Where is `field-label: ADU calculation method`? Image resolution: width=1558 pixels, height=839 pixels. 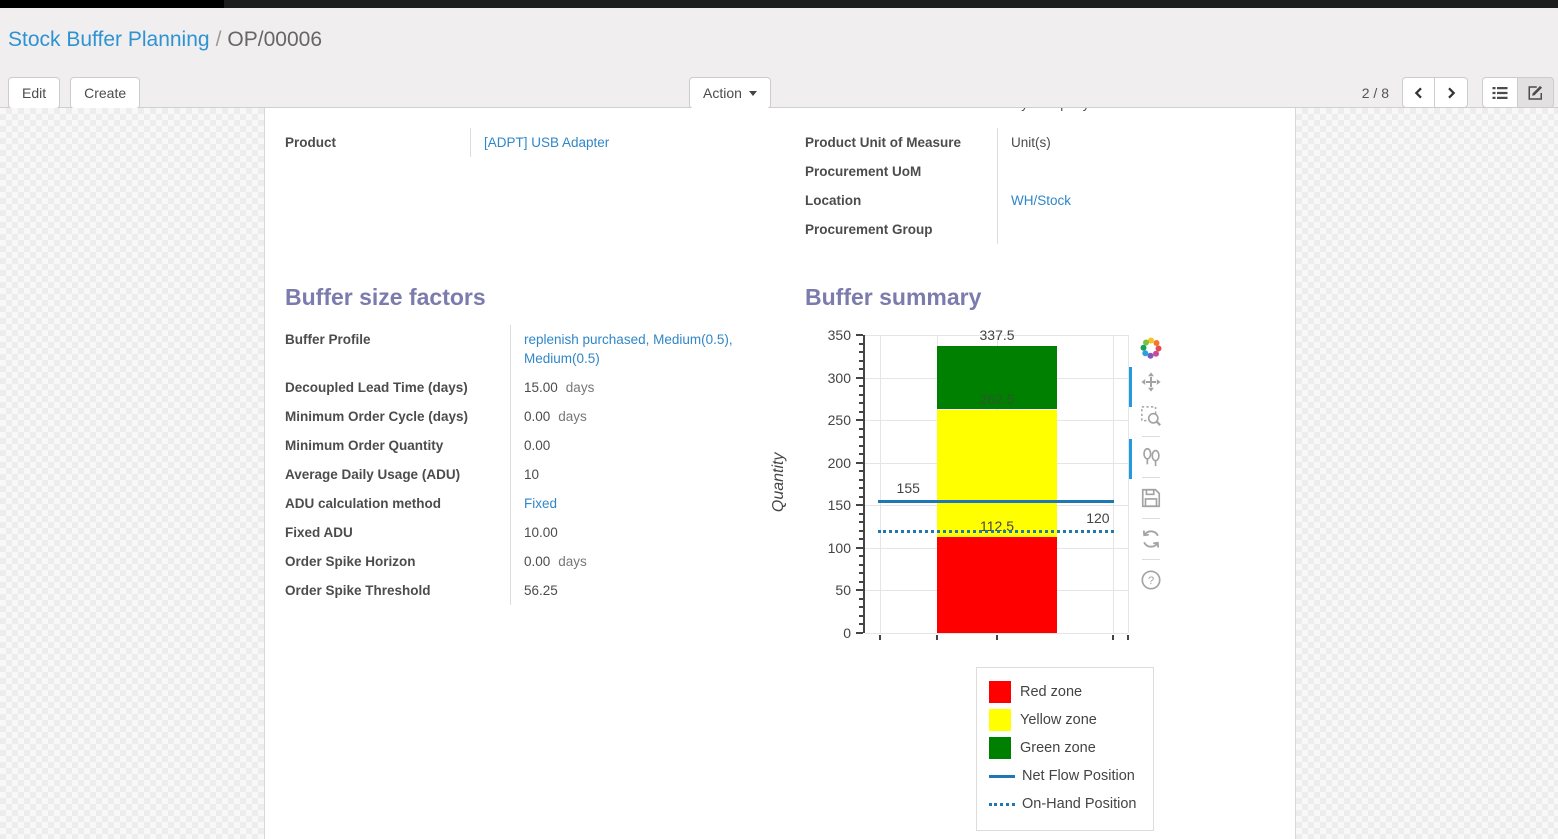
field-label: ADU calculation method is located at coordinates (363, 503).